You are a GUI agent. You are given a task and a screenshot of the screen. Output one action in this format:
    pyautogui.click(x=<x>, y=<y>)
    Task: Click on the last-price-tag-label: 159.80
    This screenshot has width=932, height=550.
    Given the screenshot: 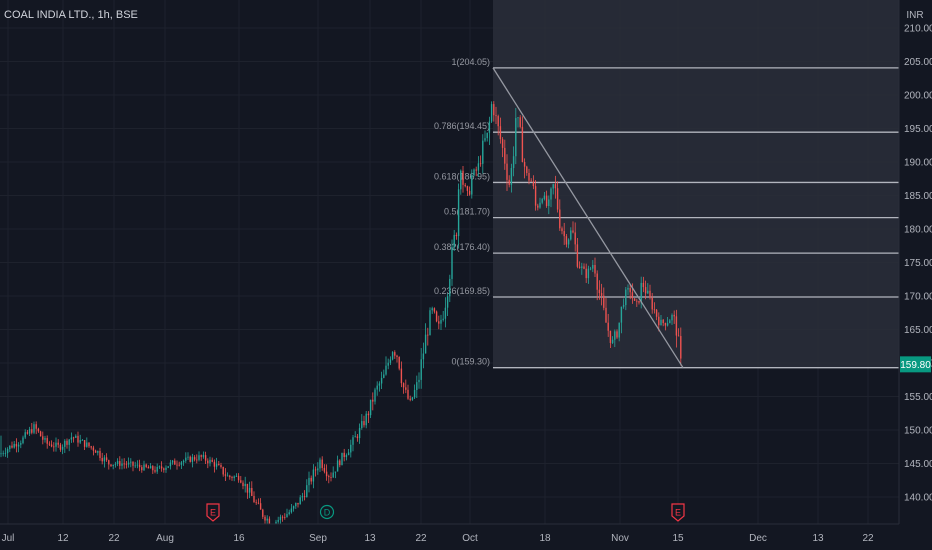 What is the action you would take?
    pyautogui.click(x=915, y=365)
    